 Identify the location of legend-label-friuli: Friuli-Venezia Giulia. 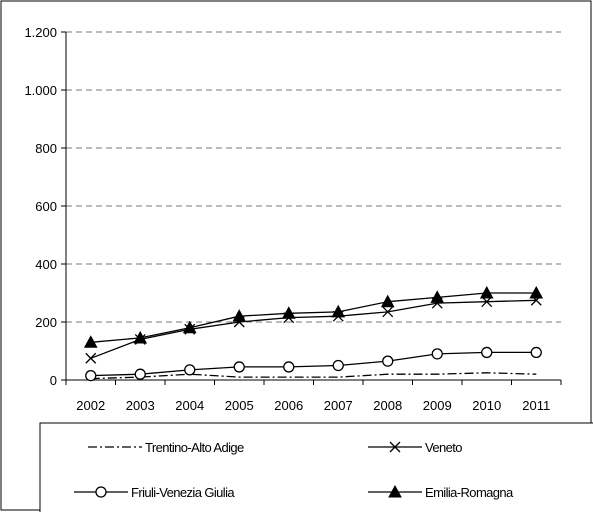
(183, 492).